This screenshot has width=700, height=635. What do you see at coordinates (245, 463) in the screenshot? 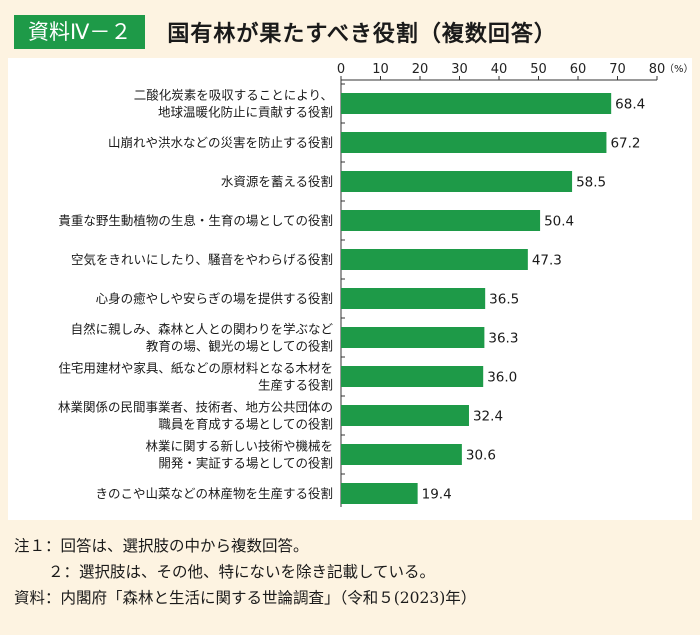
I see `category-label: 開発・実証する場としての役割` at bounding box center [245, 463].